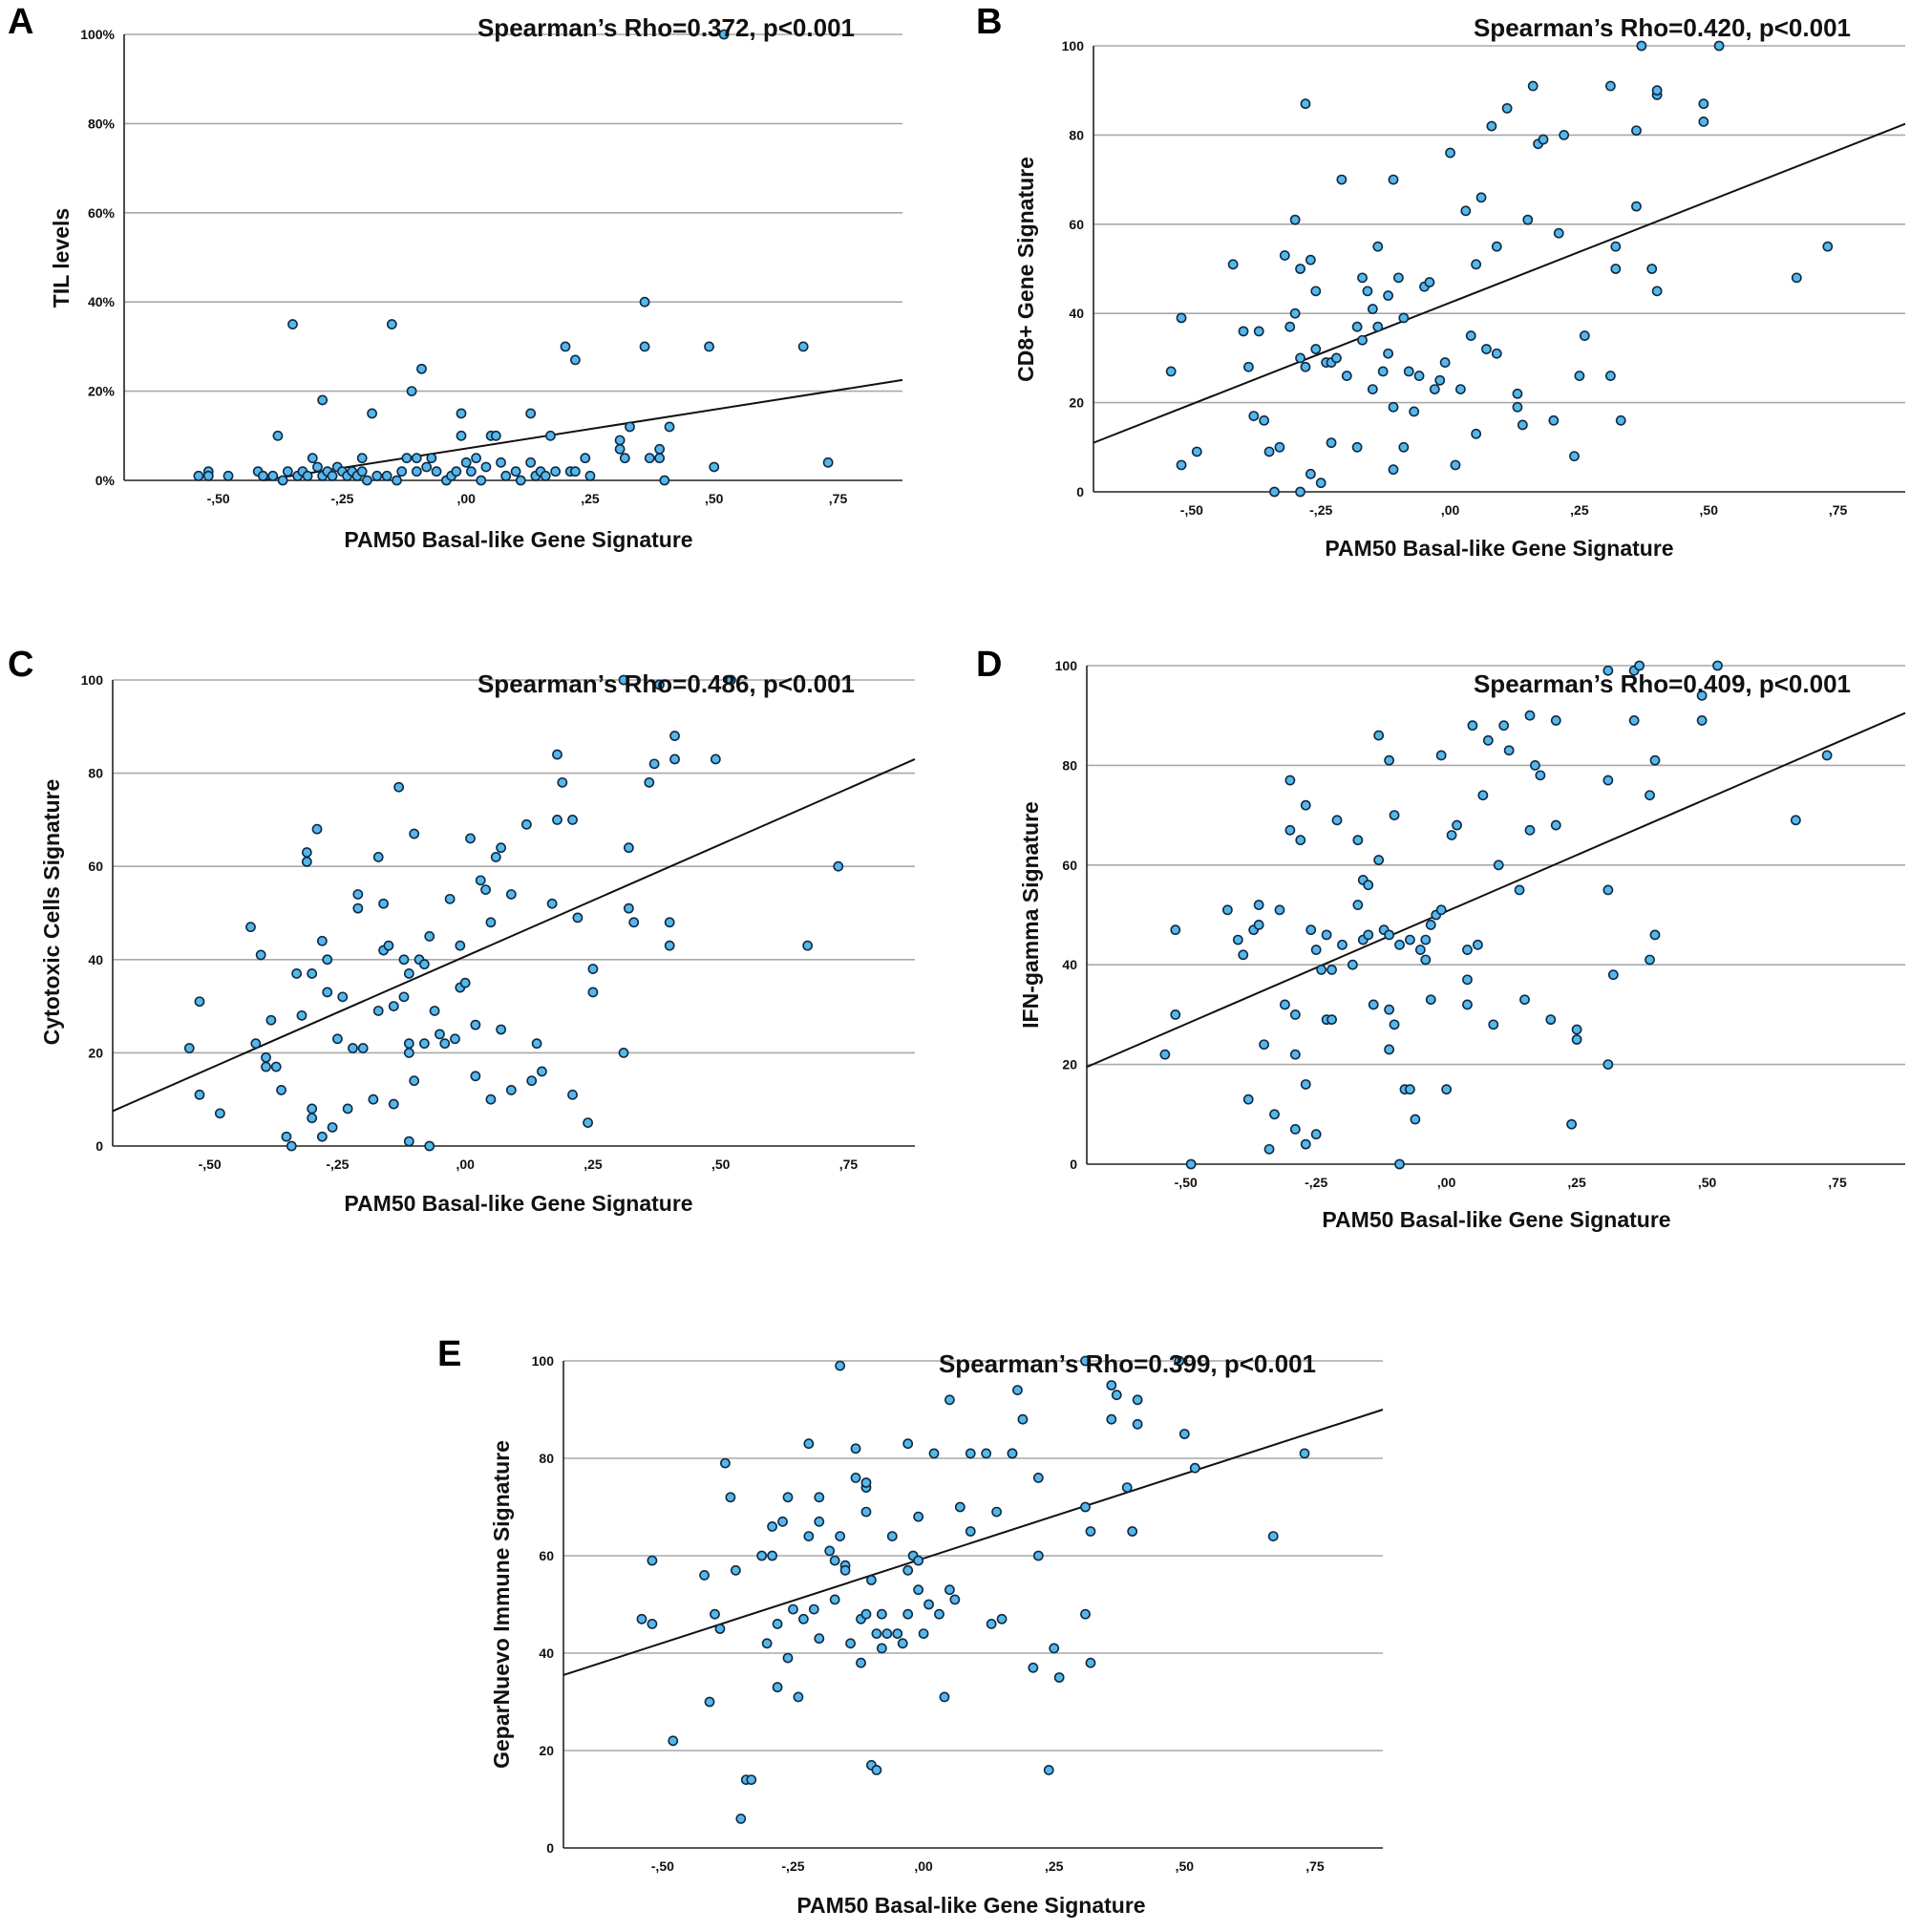  Describe the element at coordinates (61, 258) in the screenshot. I see `y-axis-title: TIL levels` at that location.